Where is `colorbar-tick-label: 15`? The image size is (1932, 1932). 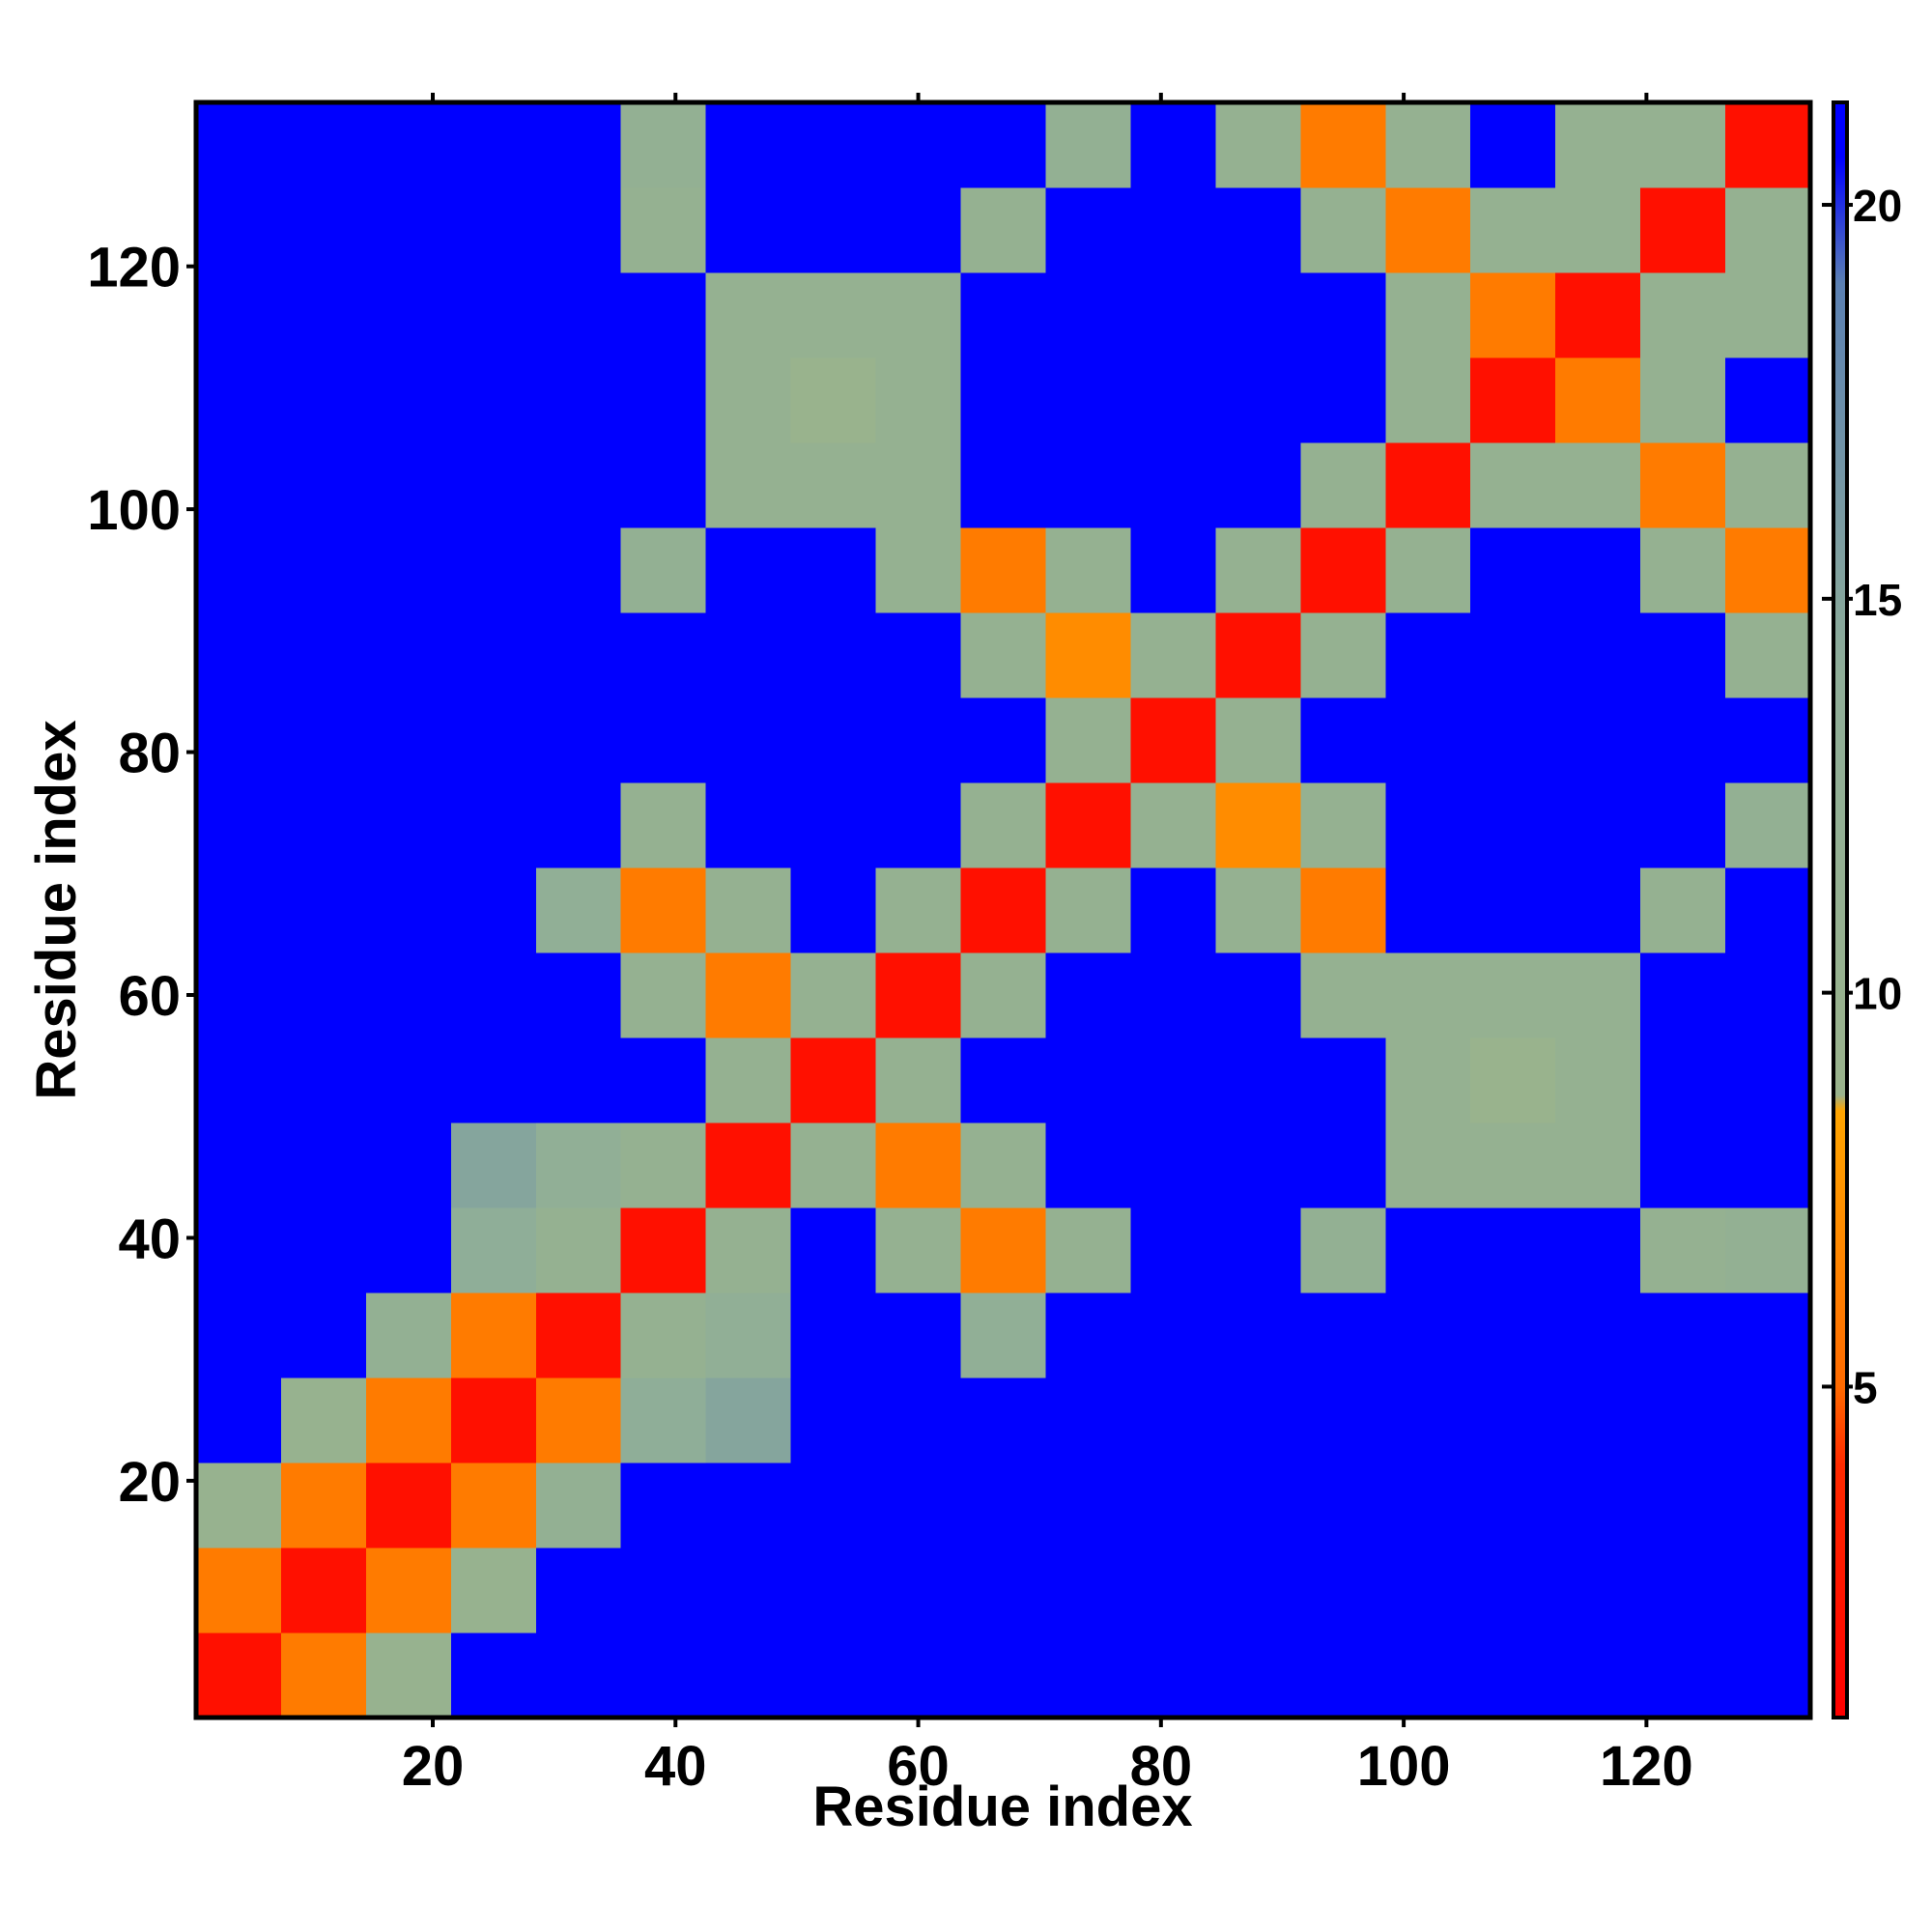 colorbar-tick-label: 15 is located at coordinates (1877, 600).